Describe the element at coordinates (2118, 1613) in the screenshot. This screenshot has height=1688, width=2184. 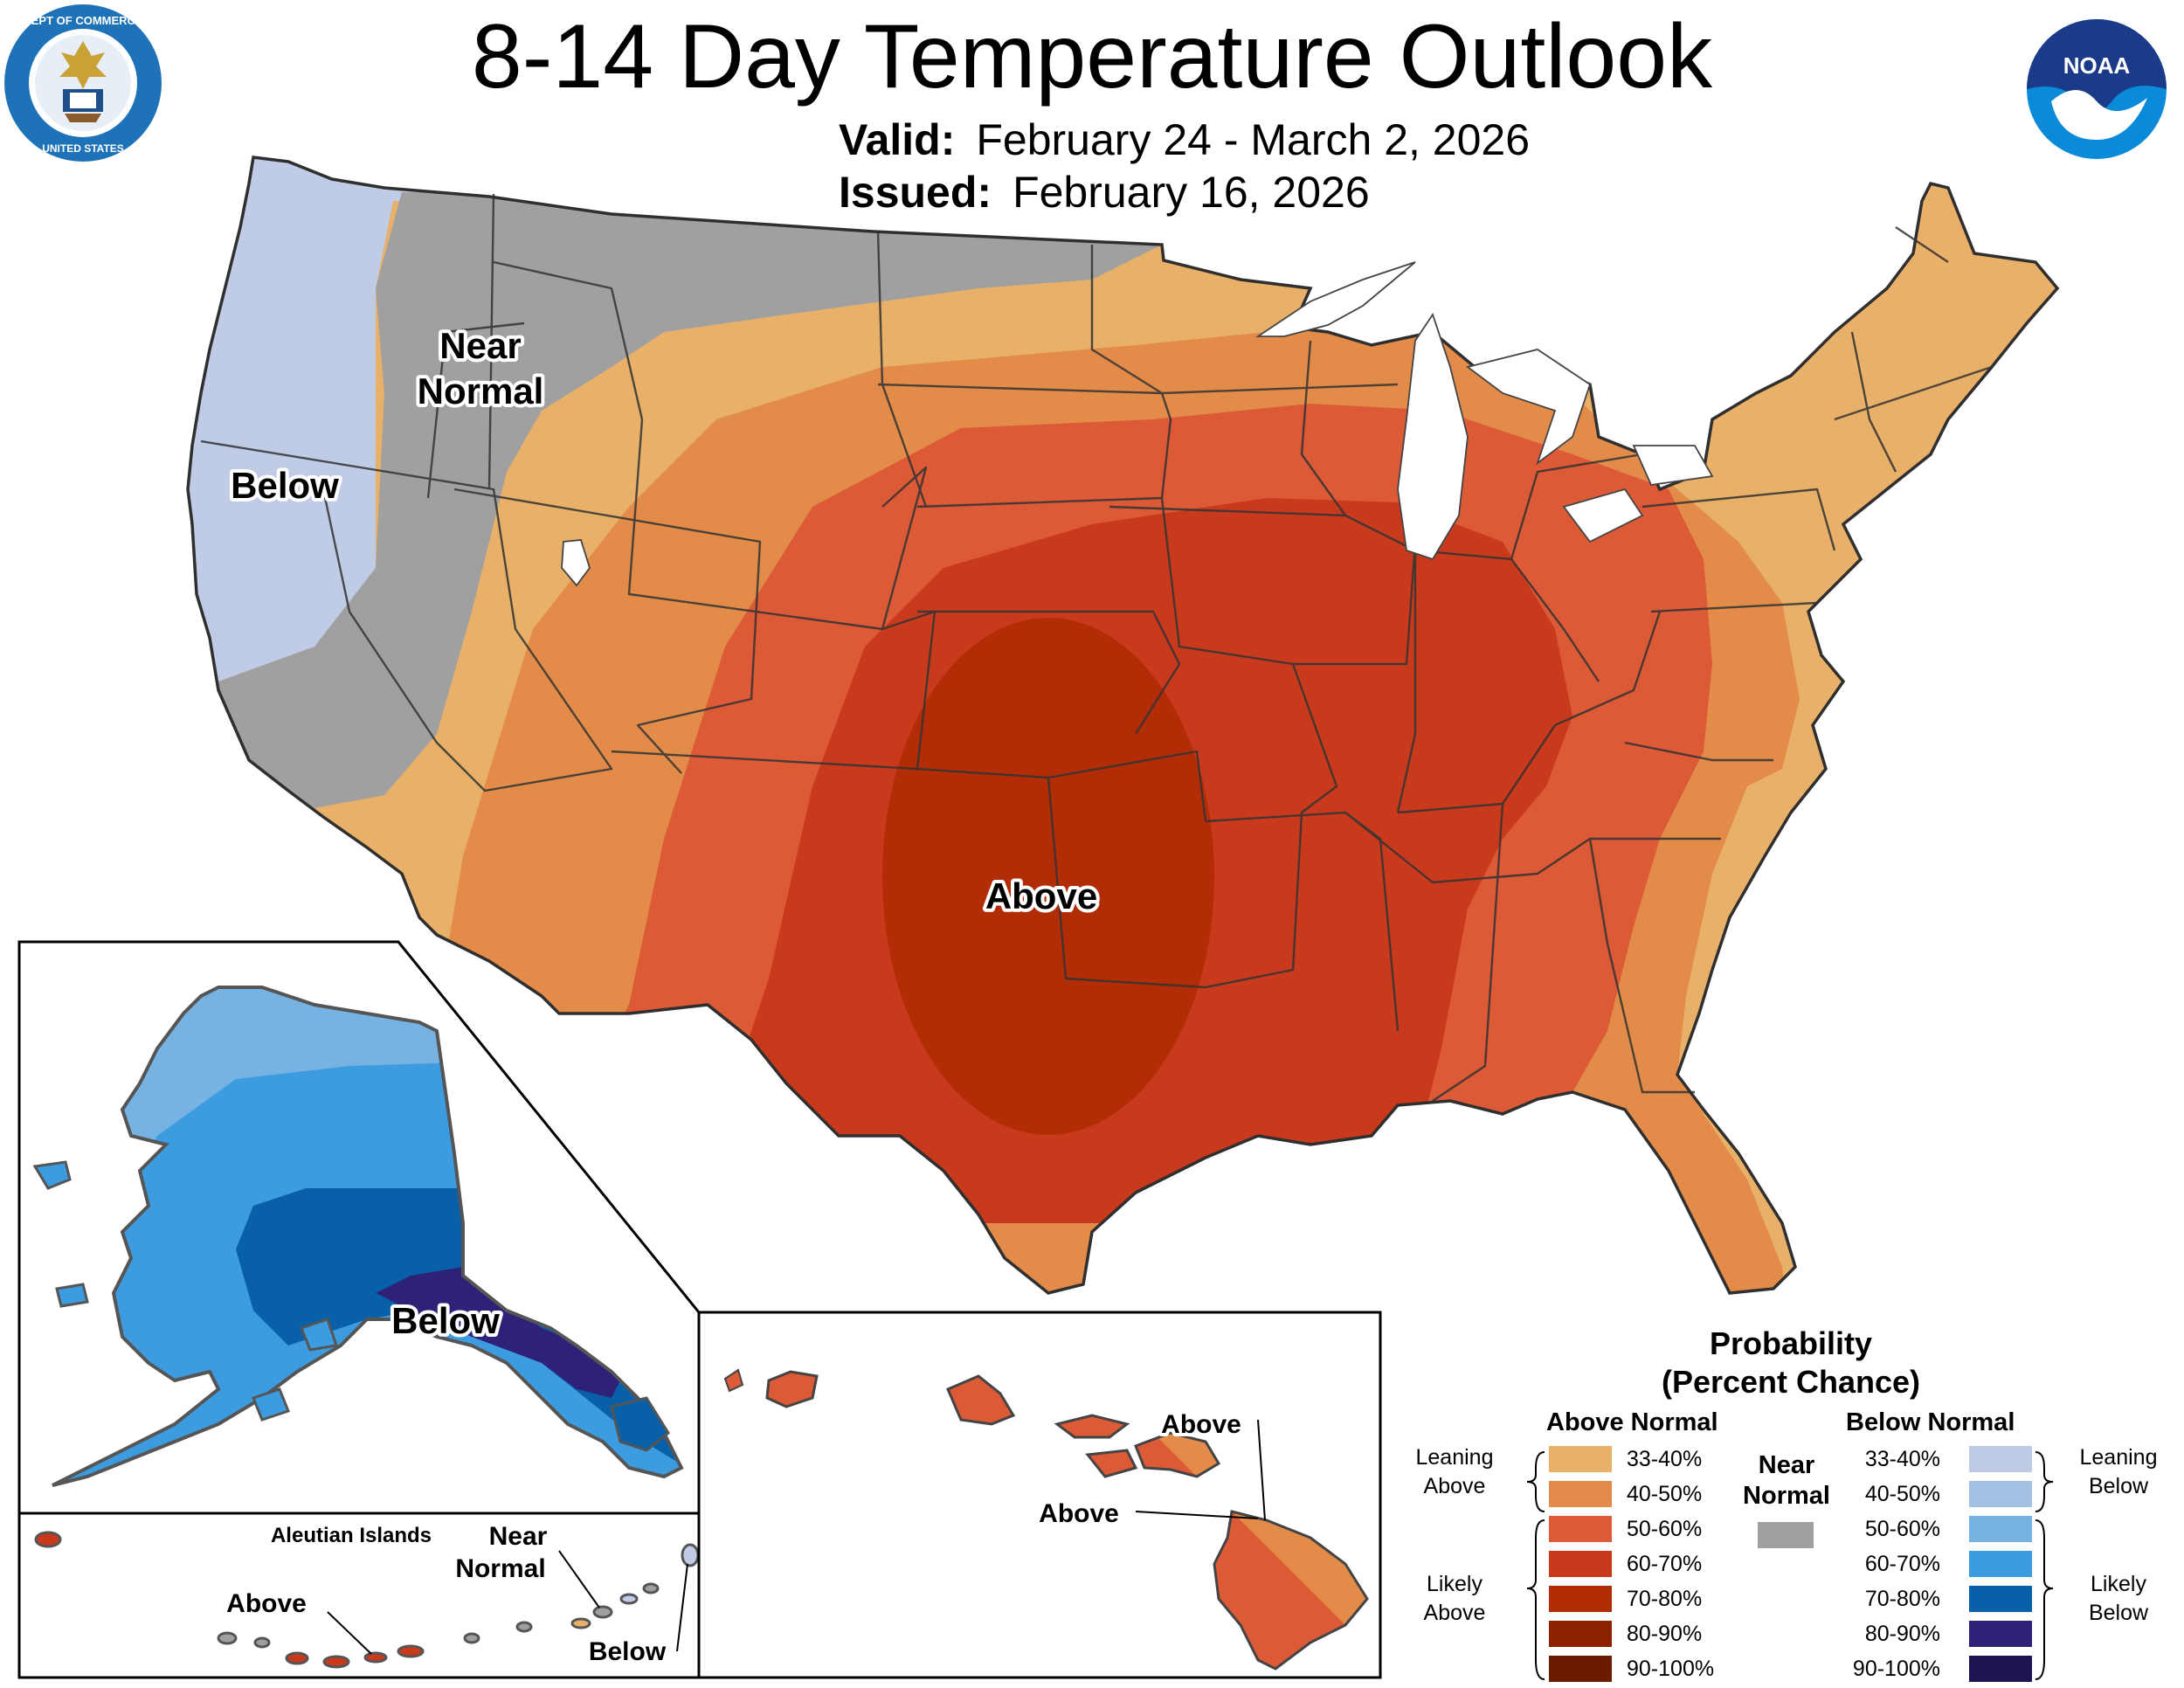
I see `legend-likely-below-2: Below` at that location.